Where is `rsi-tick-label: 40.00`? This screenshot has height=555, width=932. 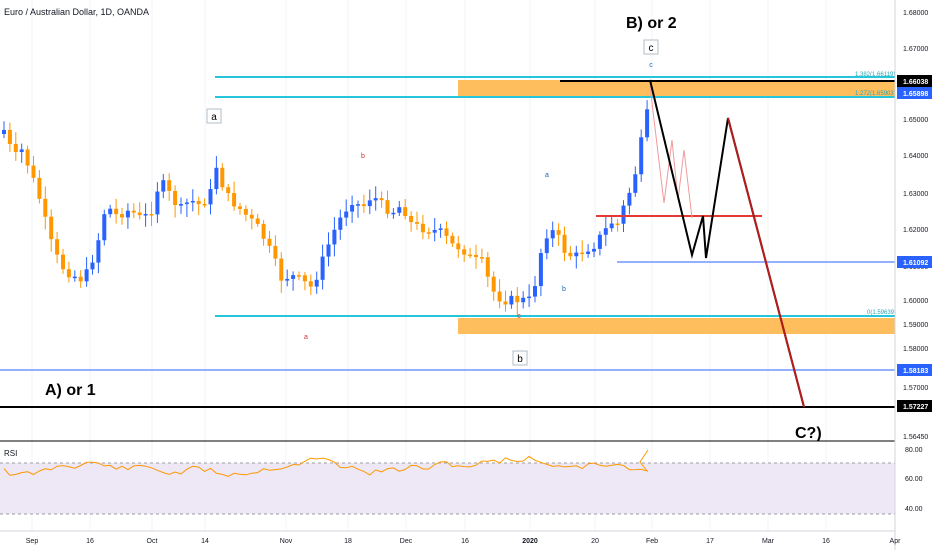 rsi-tick-label: 40.00 is located at coordinates (914, 509).